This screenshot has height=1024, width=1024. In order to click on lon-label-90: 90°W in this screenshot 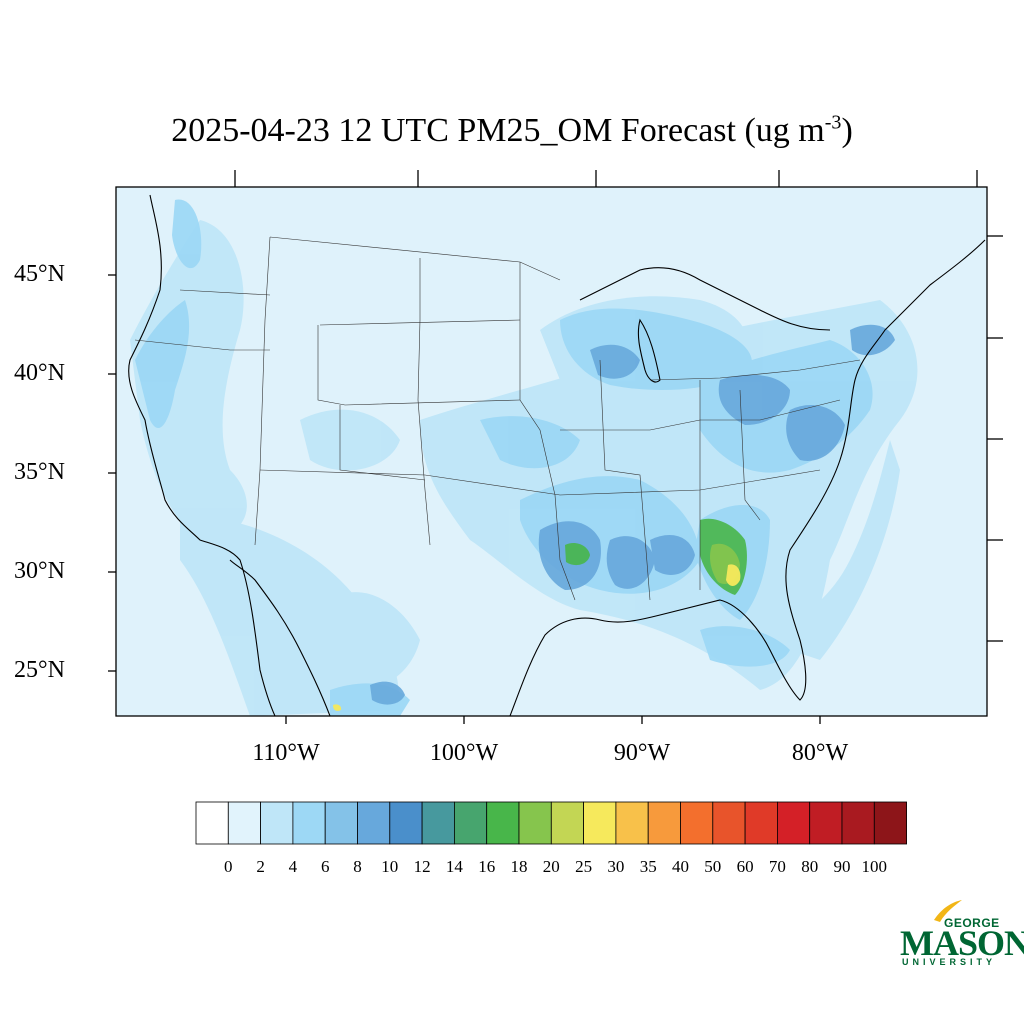, I will do `click(642, 753)`.